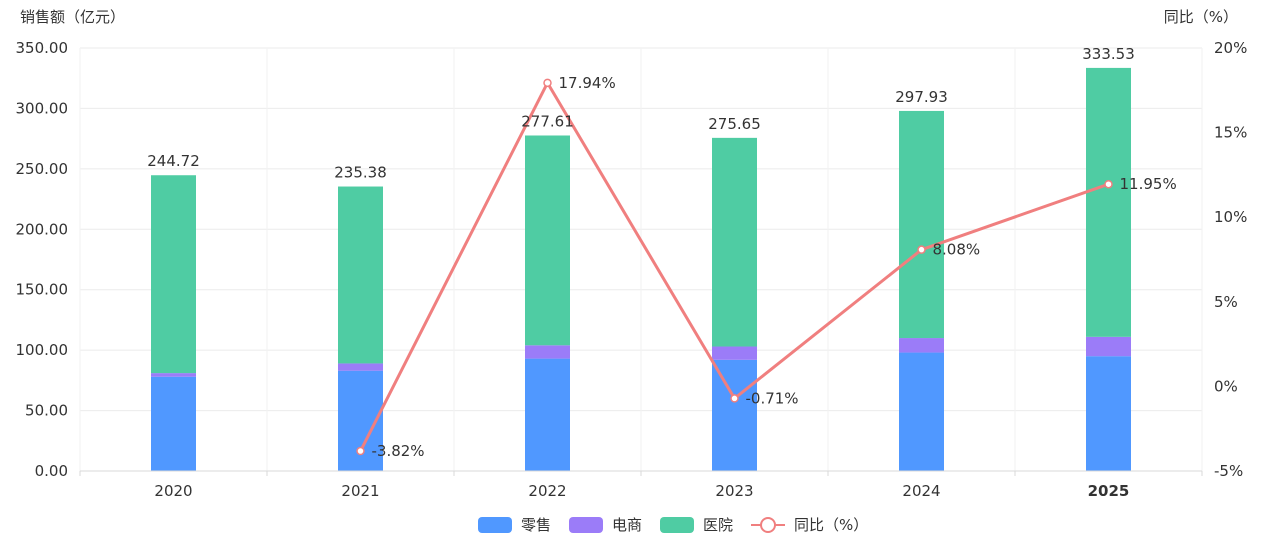 This screenshot has height=542, width=1267. I want to click on y-tick-label: 150.00, so click(42, 290).